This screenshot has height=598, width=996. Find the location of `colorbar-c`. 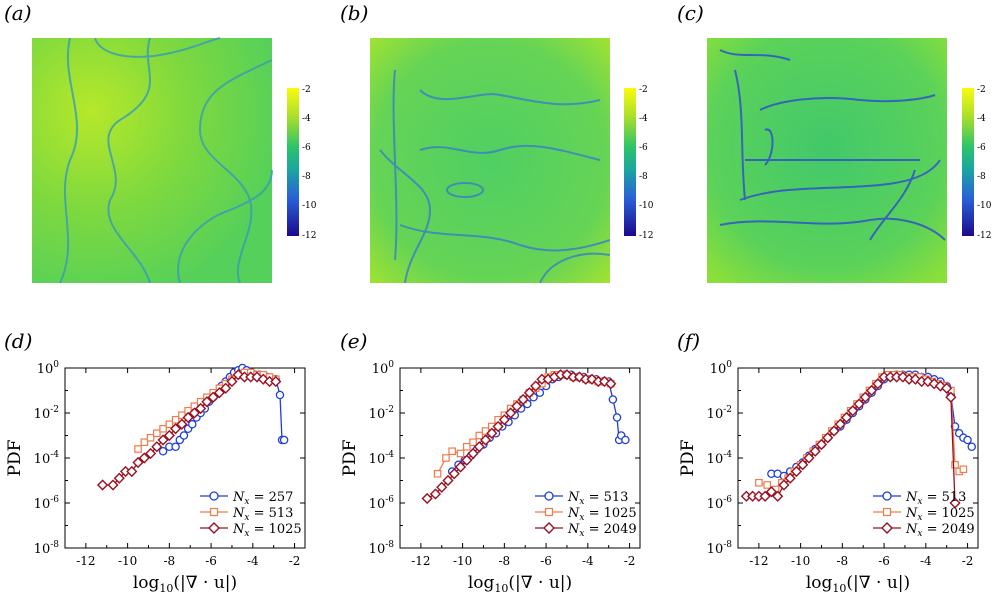

colorbar-c is located at coordinates (968, 162).